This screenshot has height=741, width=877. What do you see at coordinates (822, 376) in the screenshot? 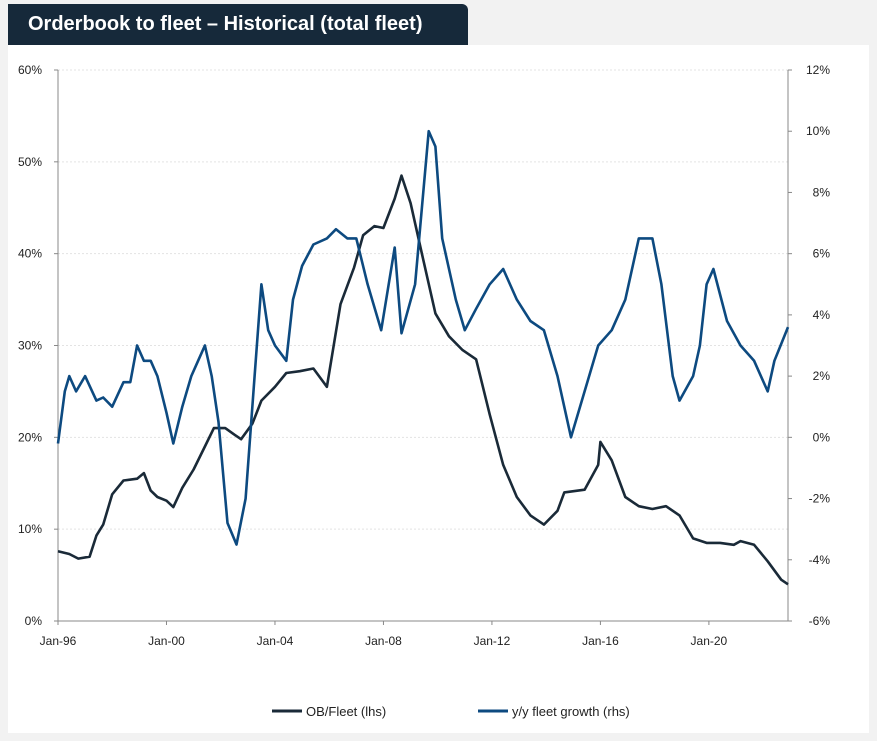
I see `y-right-tick-label: 2%` at bounding box center [822, 376].